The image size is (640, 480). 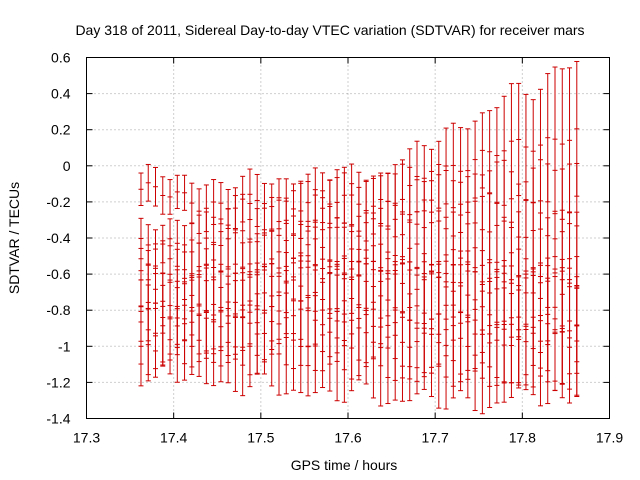 I want to click on x-tick-label: 17.3, so click(x=86, y=438).